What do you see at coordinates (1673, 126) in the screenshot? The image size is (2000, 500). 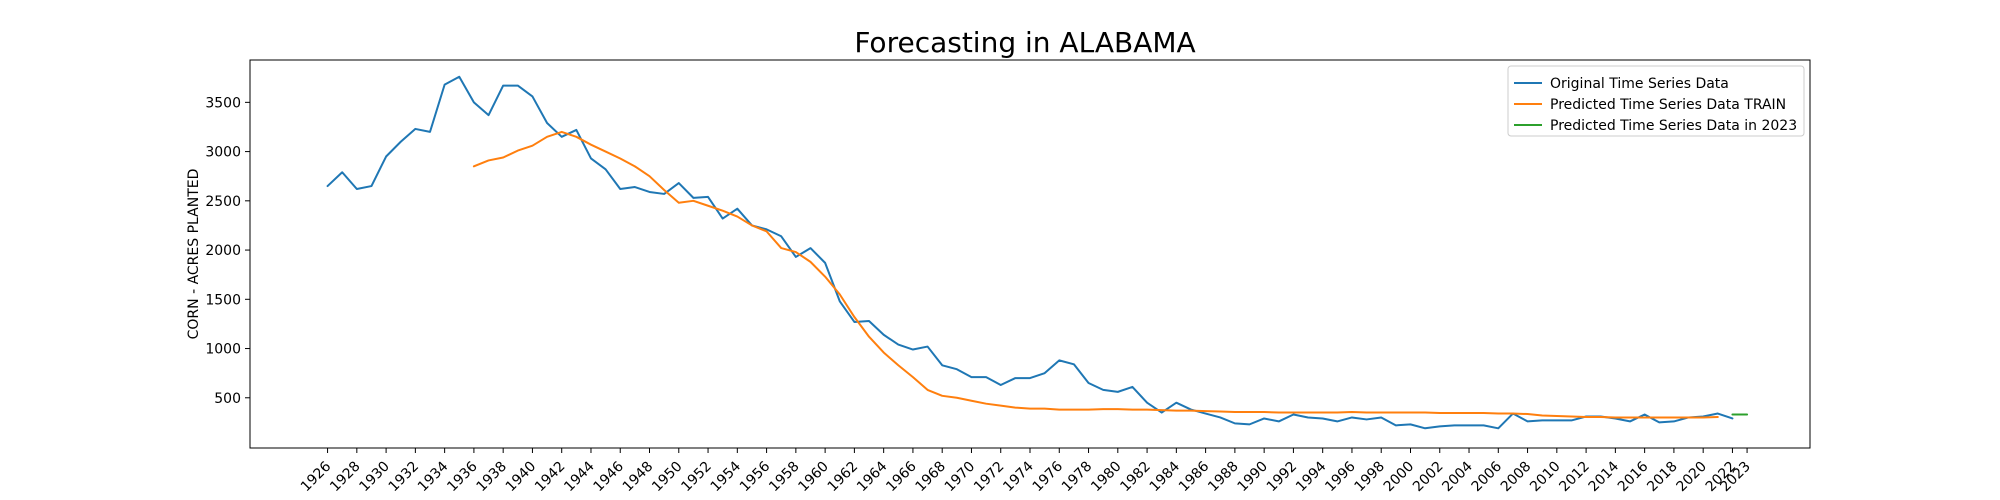 I see `legend-label: Predicted Time Series Data in 2023` at bounding box center [1673, 126].